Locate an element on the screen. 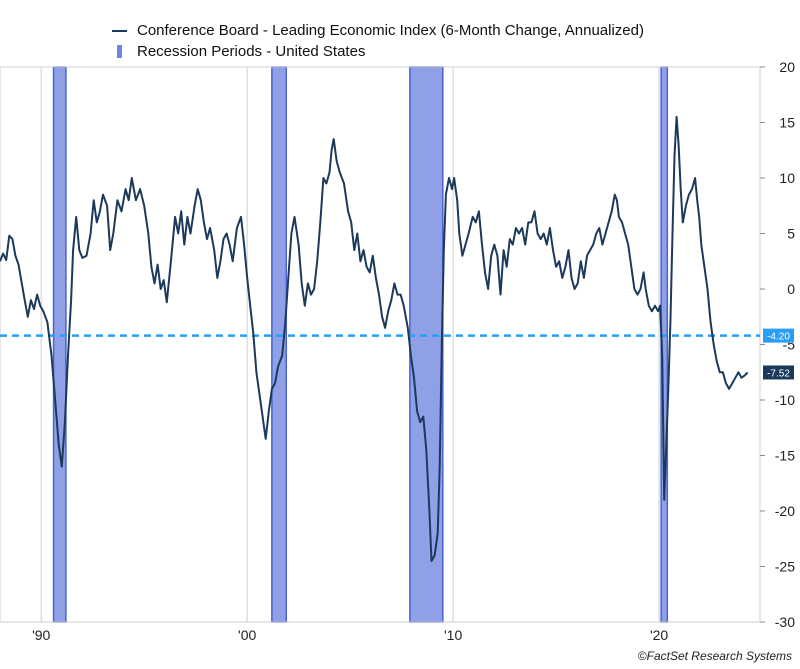 The width and height of the screenshot is (800, 669). legend-label-recession: Recession Periods - United States is located at coordinates (251, 51).